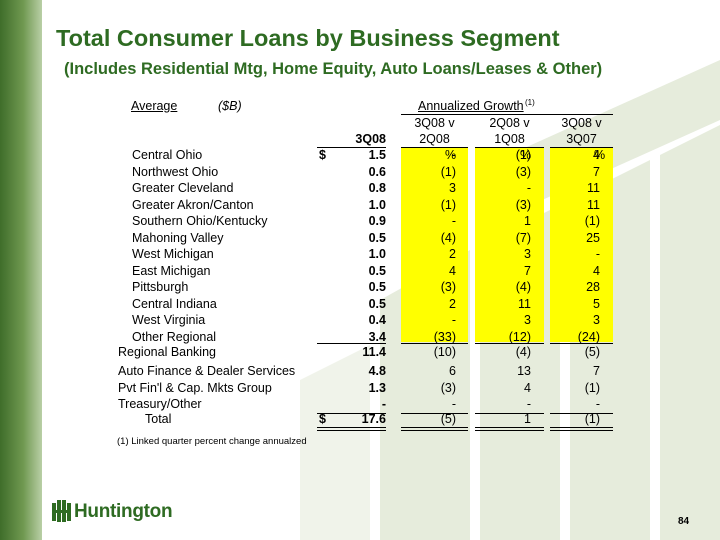 The image size is (720, 540). I want to click on row-label: Treasury/Other, so click(160, 404).